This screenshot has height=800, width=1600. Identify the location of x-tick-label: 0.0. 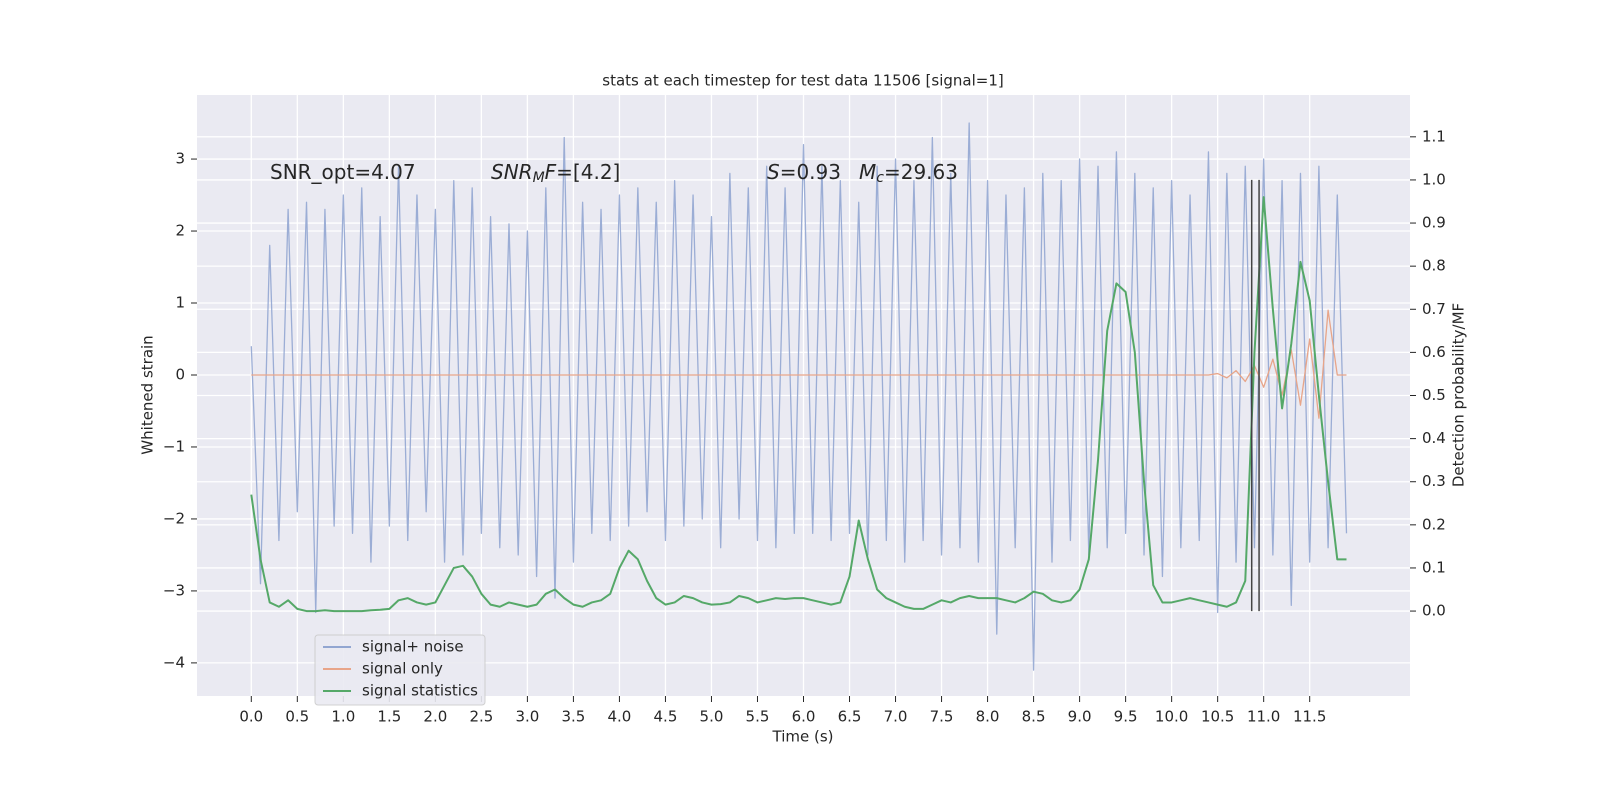
(251, 717).